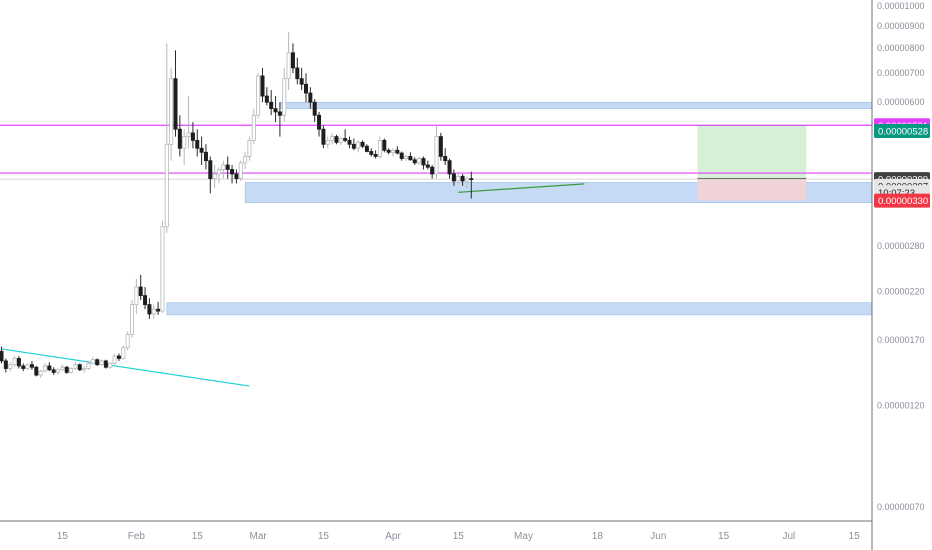  I want to click on y-tick-label: 0.00000070, so click(901, 507).